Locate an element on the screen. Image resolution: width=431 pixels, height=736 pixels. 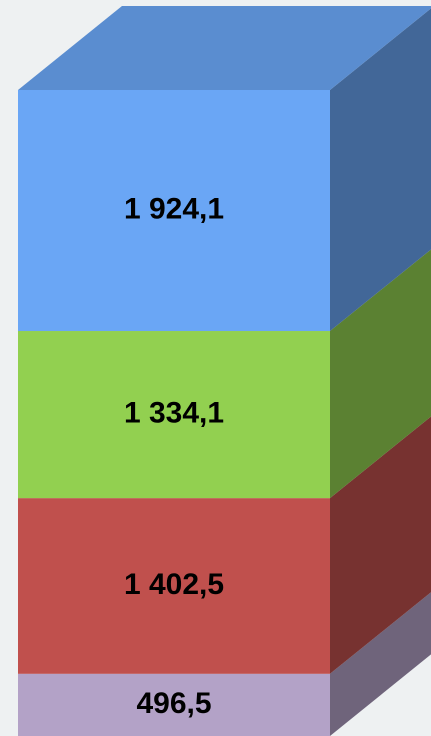
data-label: 1 924,1 is located at coordinates (174, 208).